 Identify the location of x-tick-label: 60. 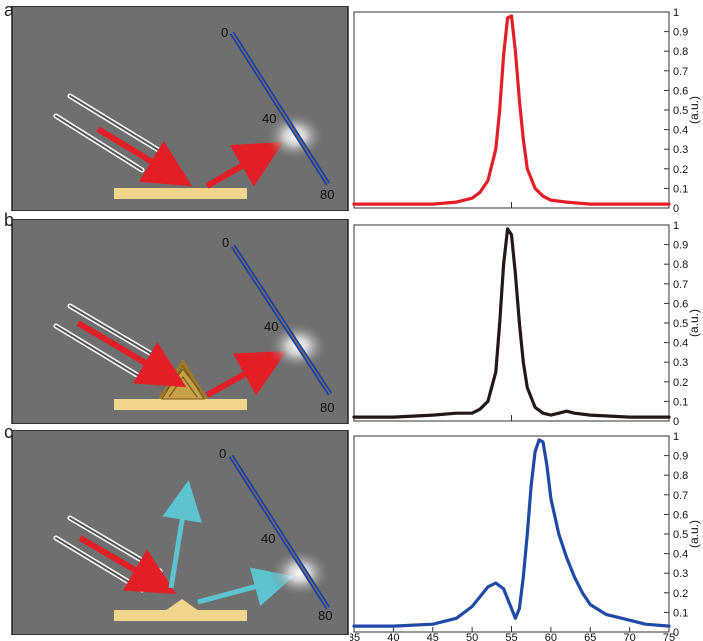
(551, 636).